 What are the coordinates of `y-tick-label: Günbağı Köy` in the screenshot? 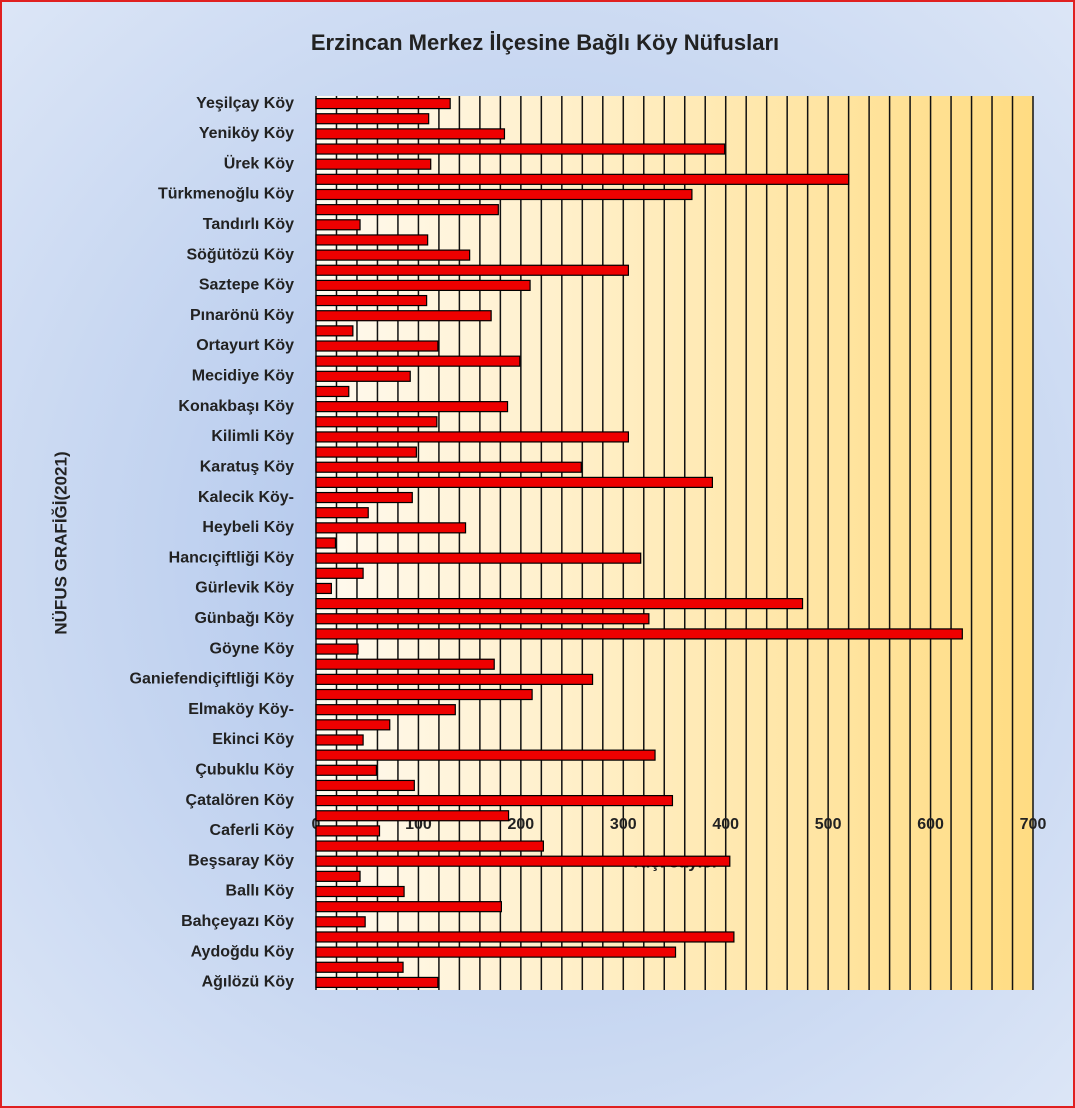 It's located at (244, 618).